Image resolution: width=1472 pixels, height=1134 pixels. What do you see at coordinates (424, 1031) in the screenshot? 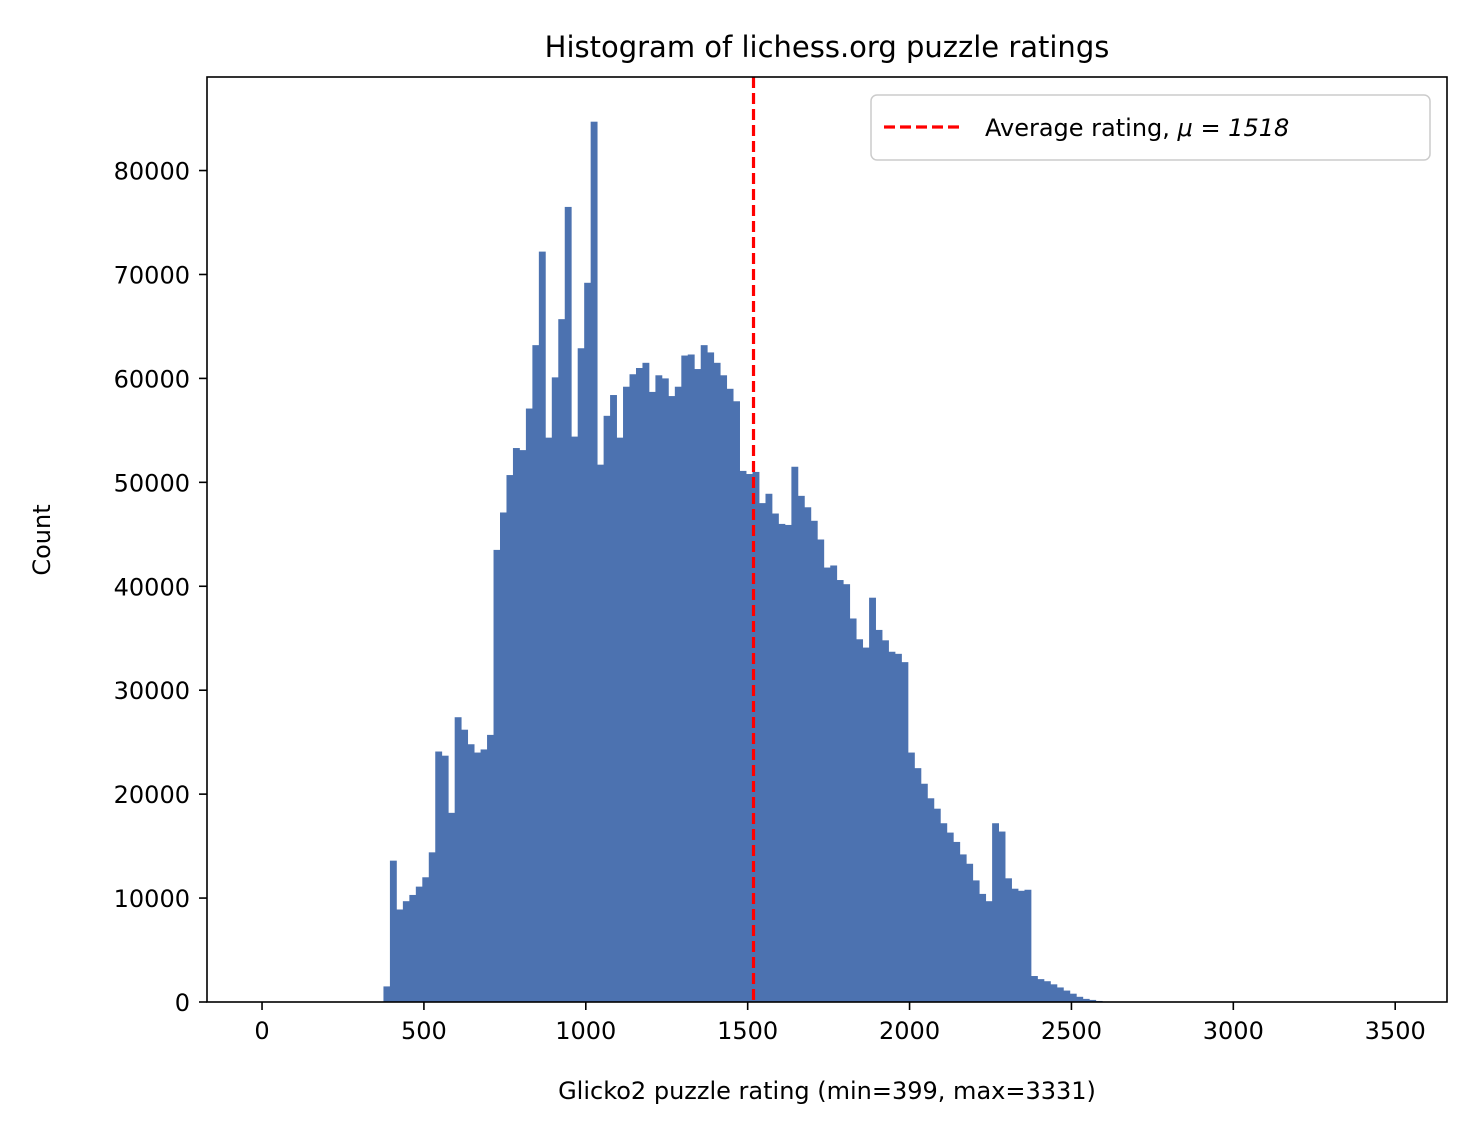
I see `x-tick-label: 500` at bounding box center [424, 1031].